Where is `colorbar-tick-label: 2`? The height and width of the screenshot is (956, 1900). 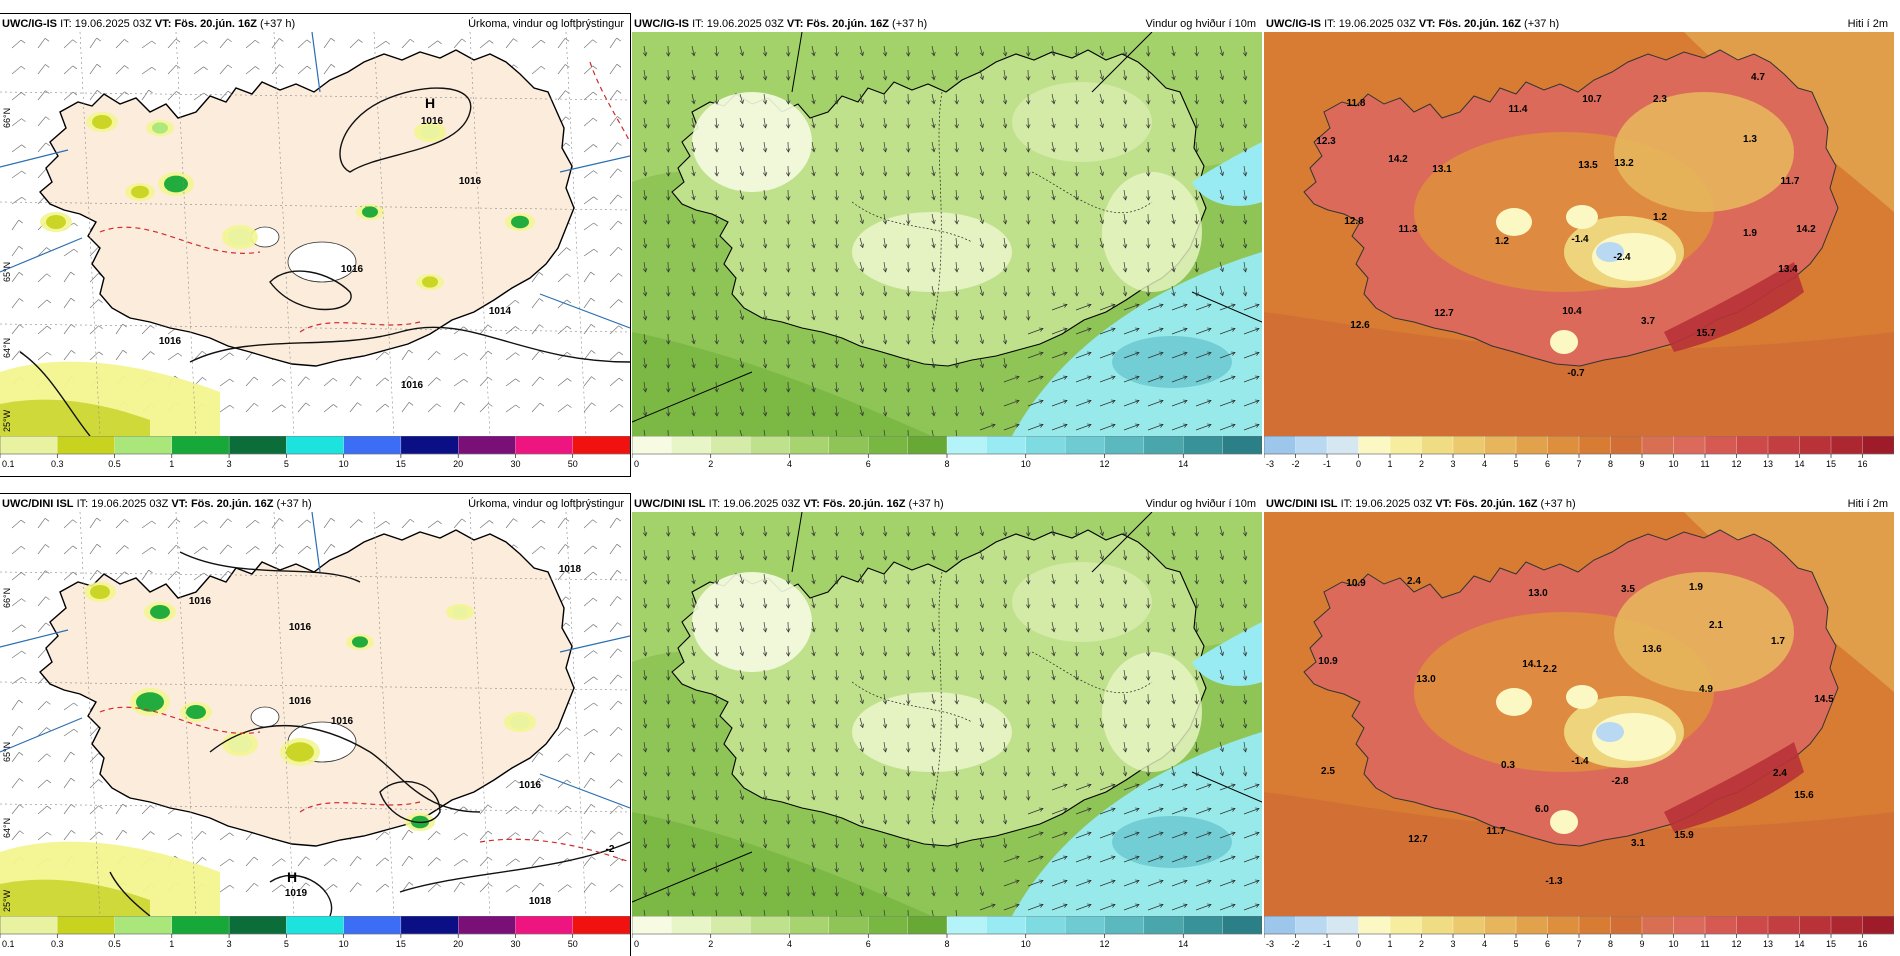
colorbar-tick-label: 2 is located at coordinates (710, 944).